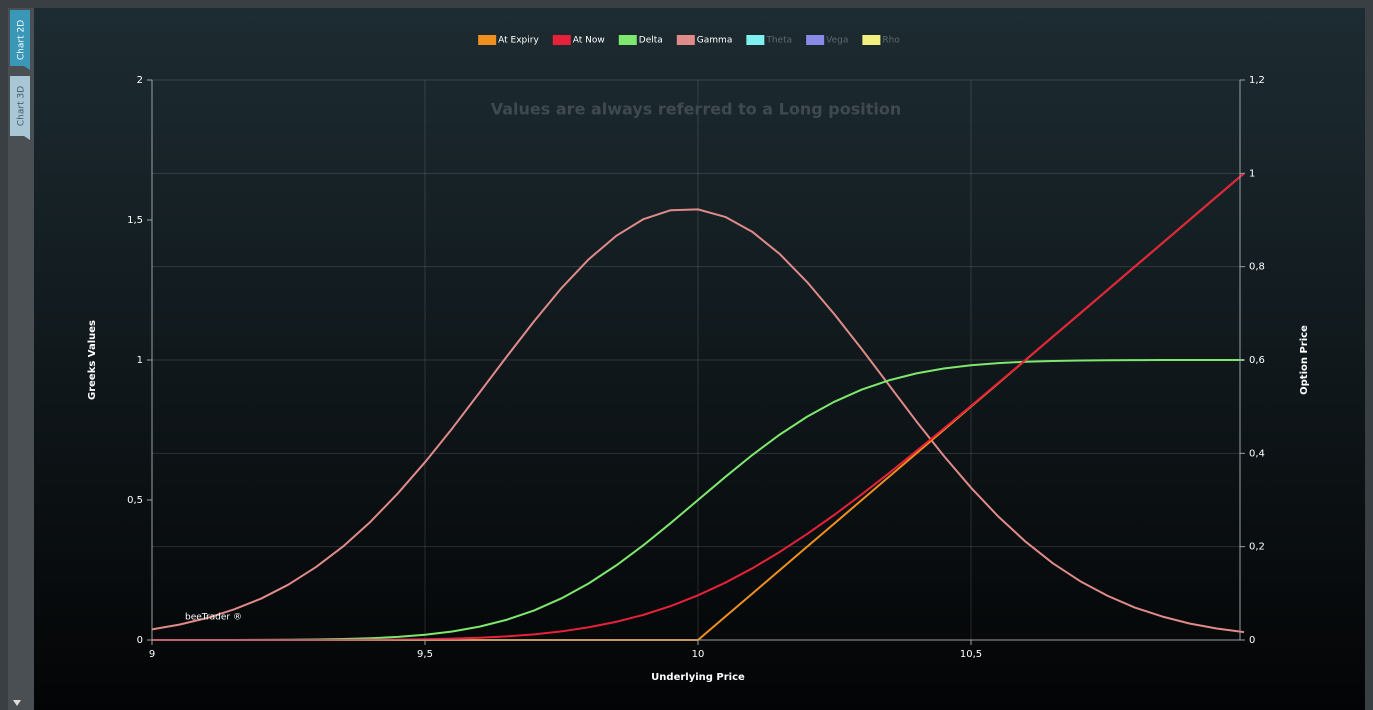 The width and height of the screenshot is (1373, 710). I want to click on tab, so click(20, 108).